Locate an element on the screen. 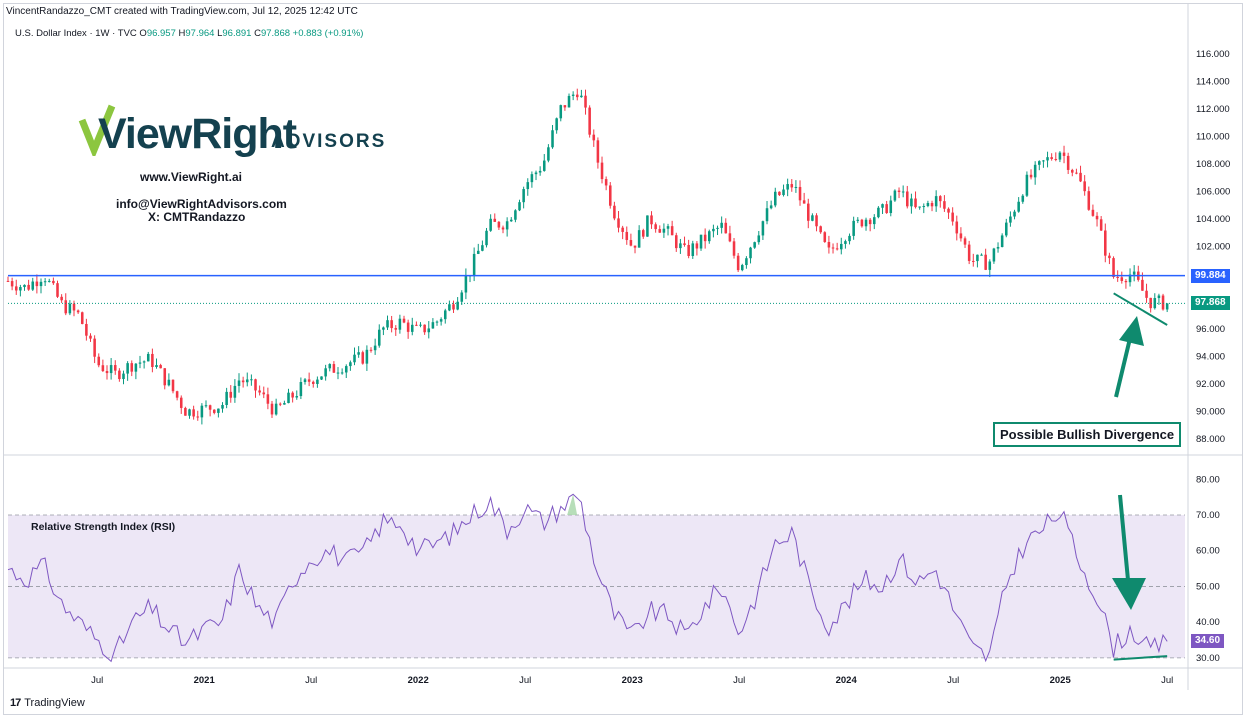 Image resolution: width=1248 pixels, height=719 pixels. rsi-axis-tick: 40.00 is located at coordinates (1208, 622).